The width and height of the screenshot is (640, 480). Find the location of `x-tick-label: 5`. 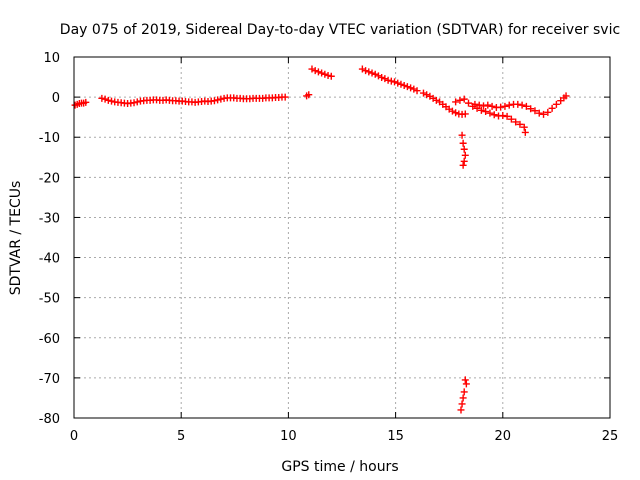

x-tick-label: 5 is located at coordinates (181, 436).